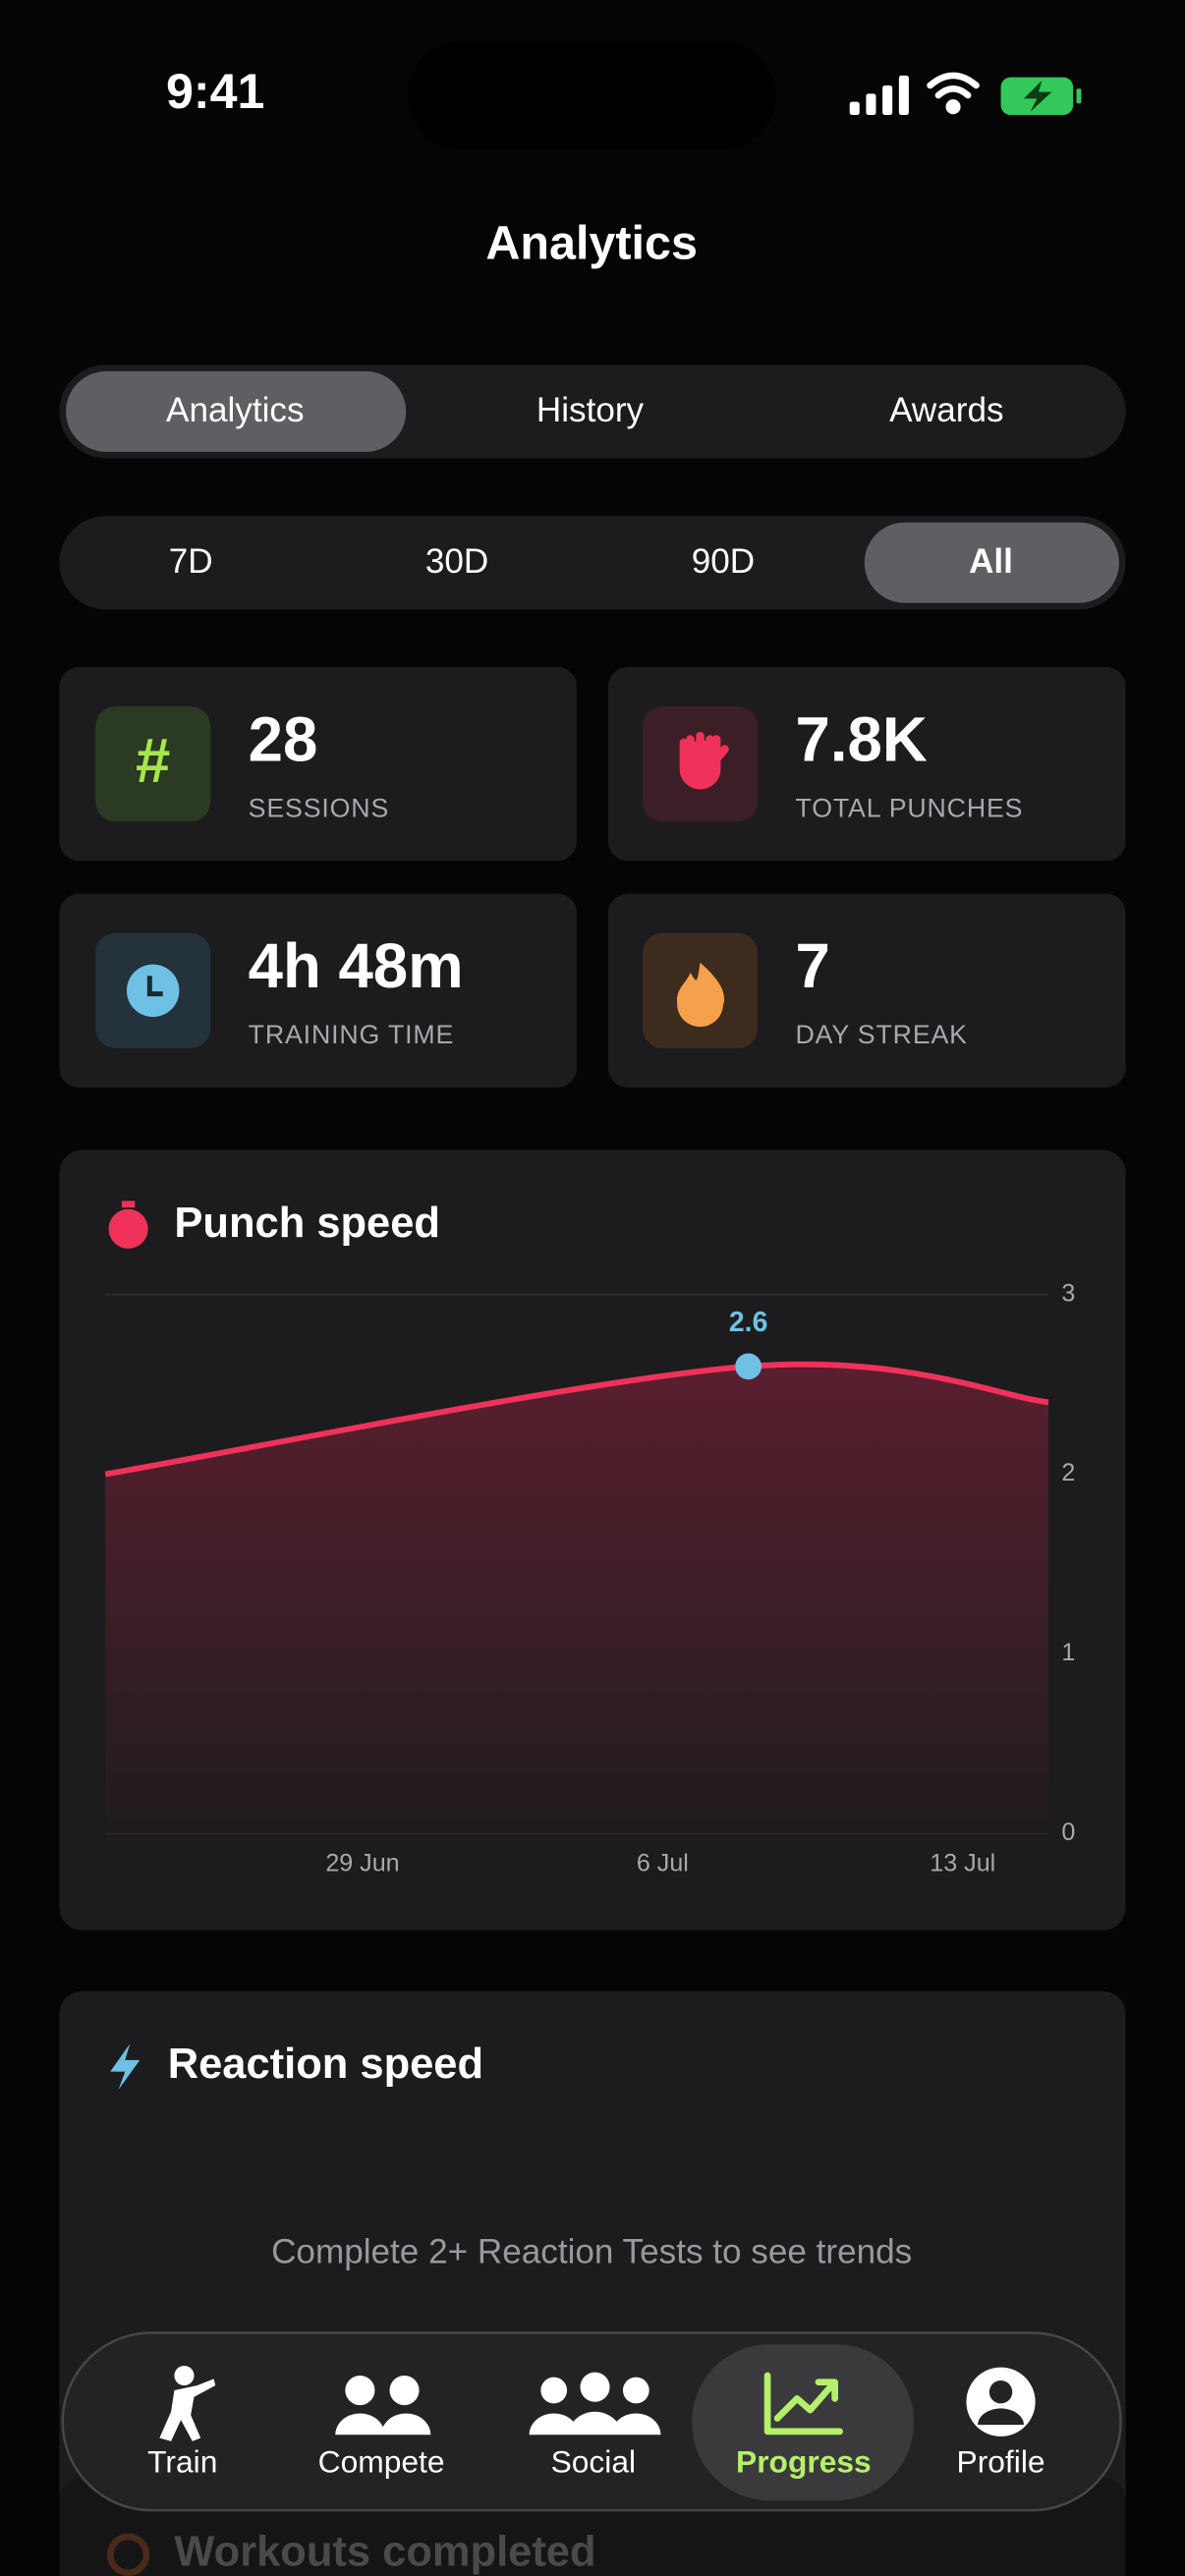 Image resolution: width=1185 pixels, height=2576 pixels. Describe the element at coordinates (592, 2252) in the screenshot. I see `reaction-message: Complete 2+ Reaction Tests to see trends` at that location.